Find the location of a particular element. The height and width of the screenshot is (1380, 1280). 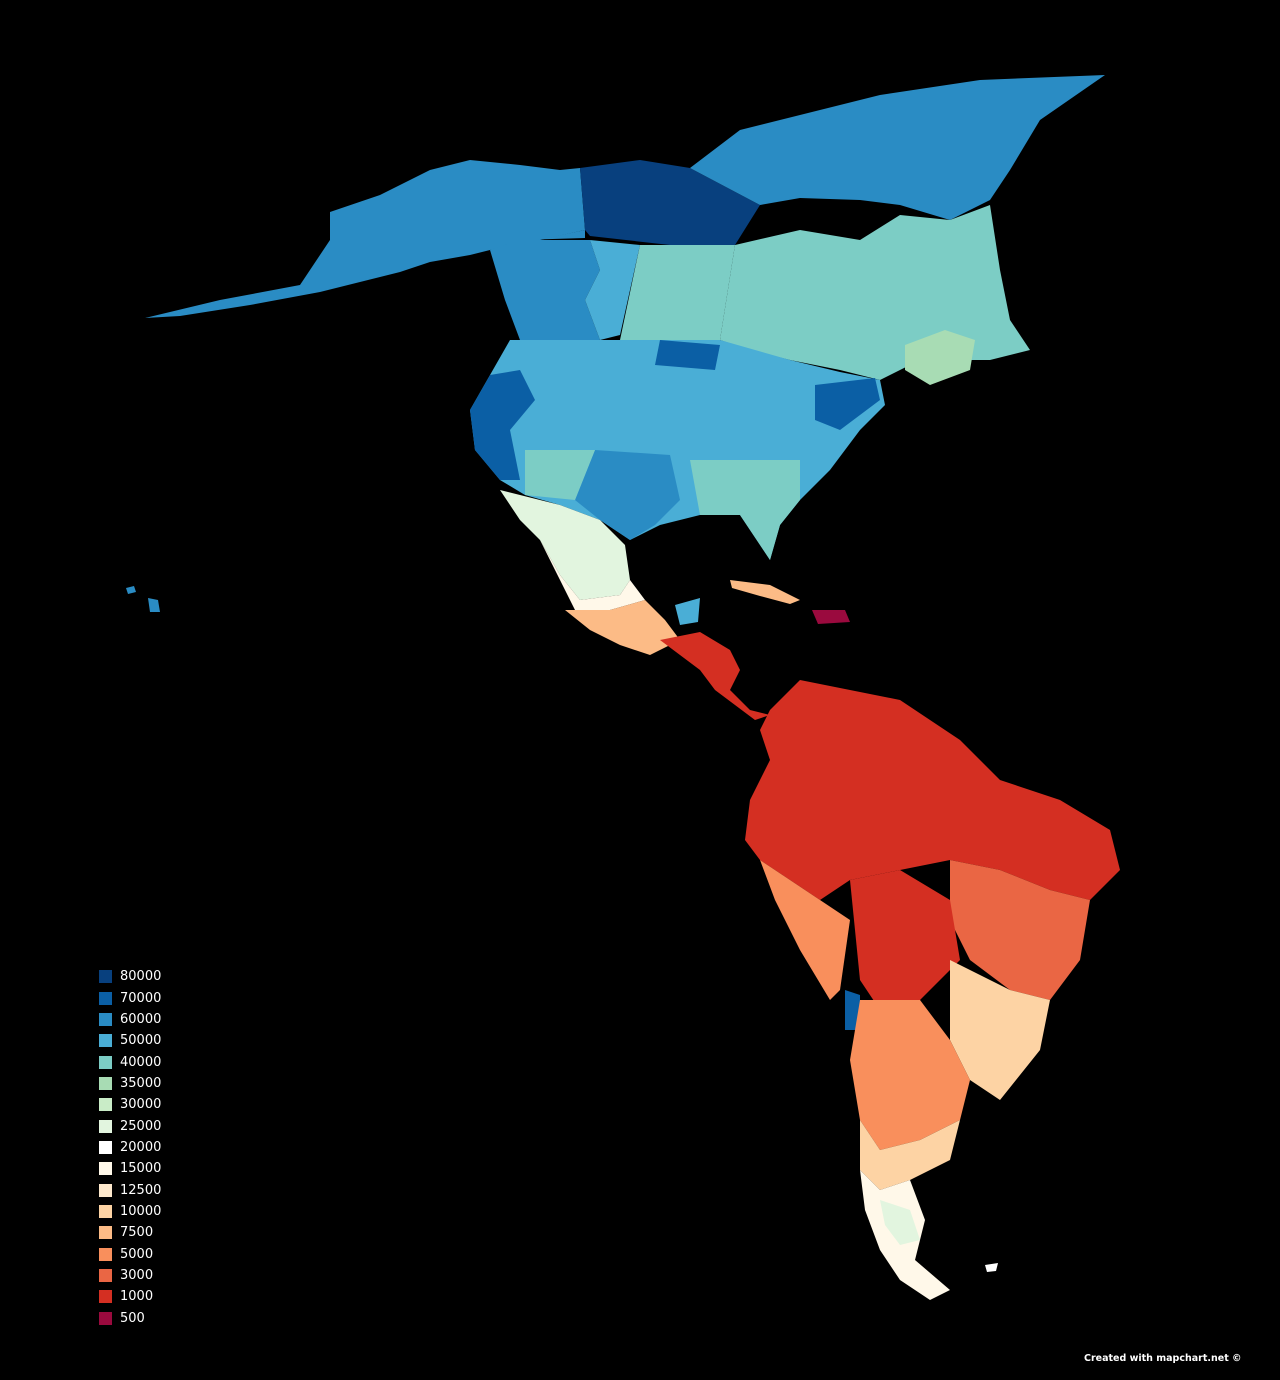

legend-label: 35000 is located at coordinates (141, 1083).